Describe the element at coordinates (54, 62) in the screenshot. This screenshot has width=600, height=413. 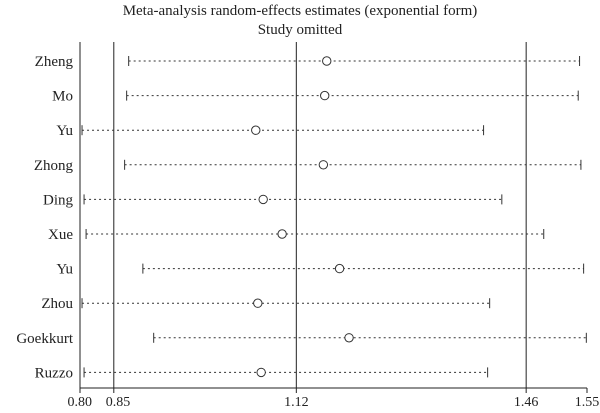
I see `study-label: Zheng` at that location.